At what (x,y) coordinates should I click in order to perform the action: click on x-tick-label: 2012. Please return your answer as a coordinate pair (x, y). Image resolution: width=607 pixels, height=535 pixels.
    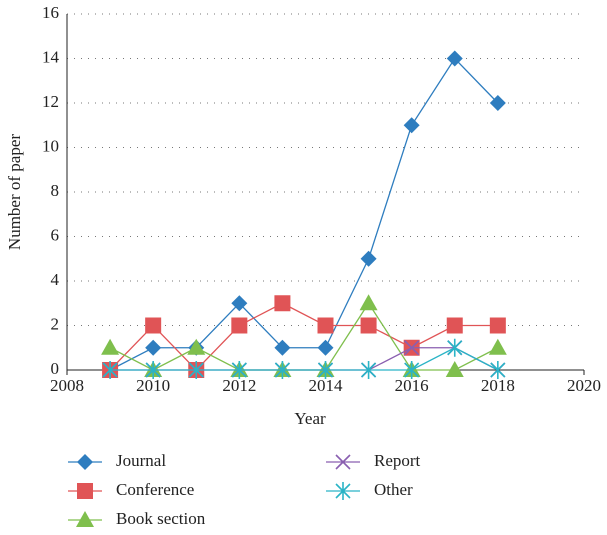
    Looking at the image, I should click on (239, 385).